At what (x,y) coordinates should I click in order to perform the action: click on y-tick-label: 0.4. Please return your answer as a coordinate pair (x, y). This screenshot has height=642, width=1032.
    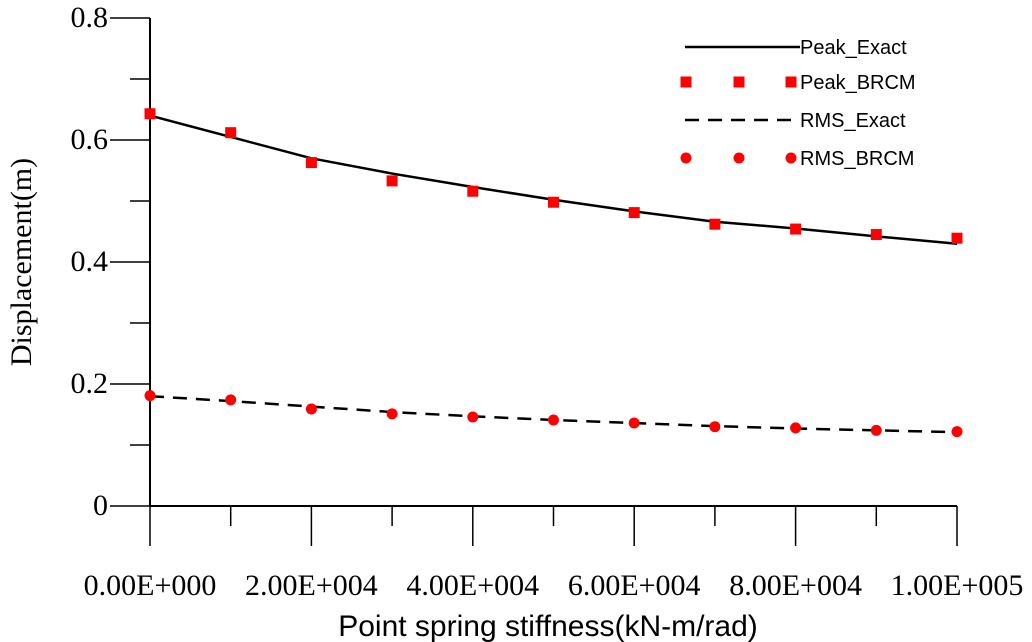
    Looking at the image, I should click on (90, 261).